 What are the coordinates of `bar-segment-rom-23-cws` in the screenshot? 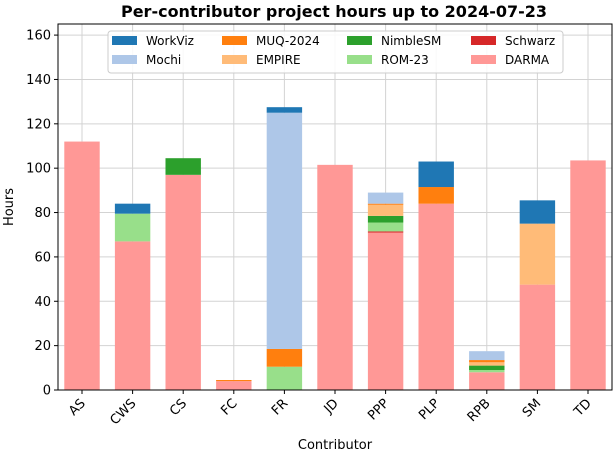 It's located at (132, 227).